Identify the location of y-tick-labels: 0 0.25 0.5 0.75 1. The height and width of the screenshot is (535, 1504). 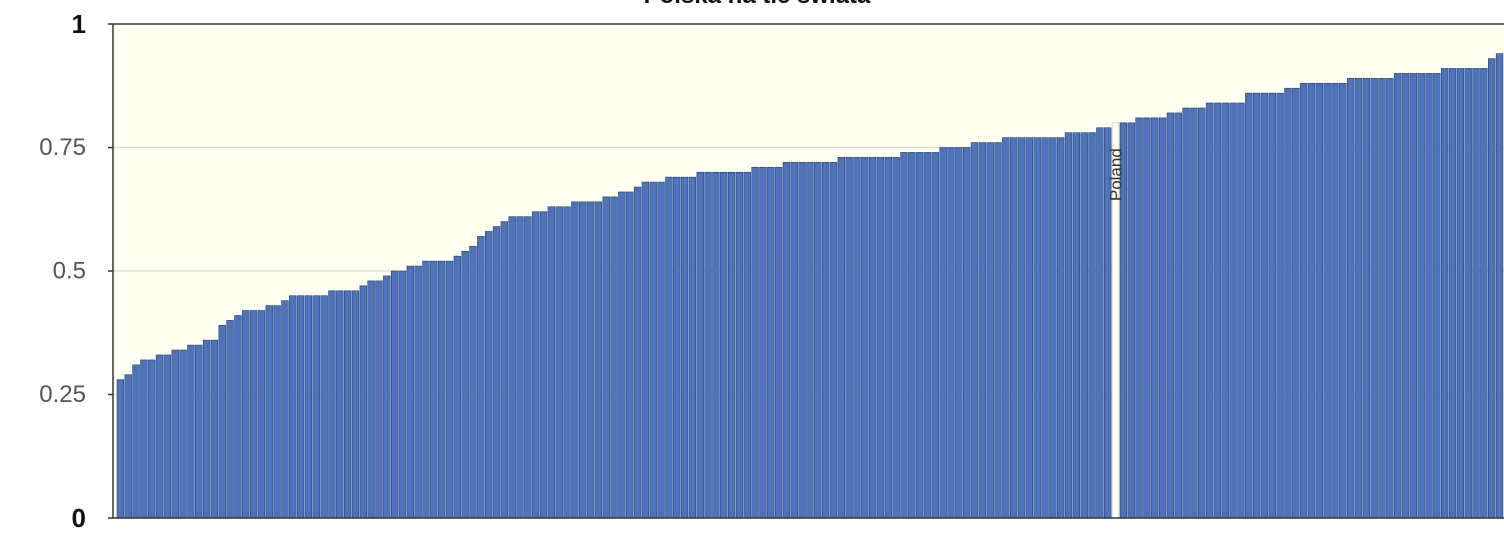
(62, 271).